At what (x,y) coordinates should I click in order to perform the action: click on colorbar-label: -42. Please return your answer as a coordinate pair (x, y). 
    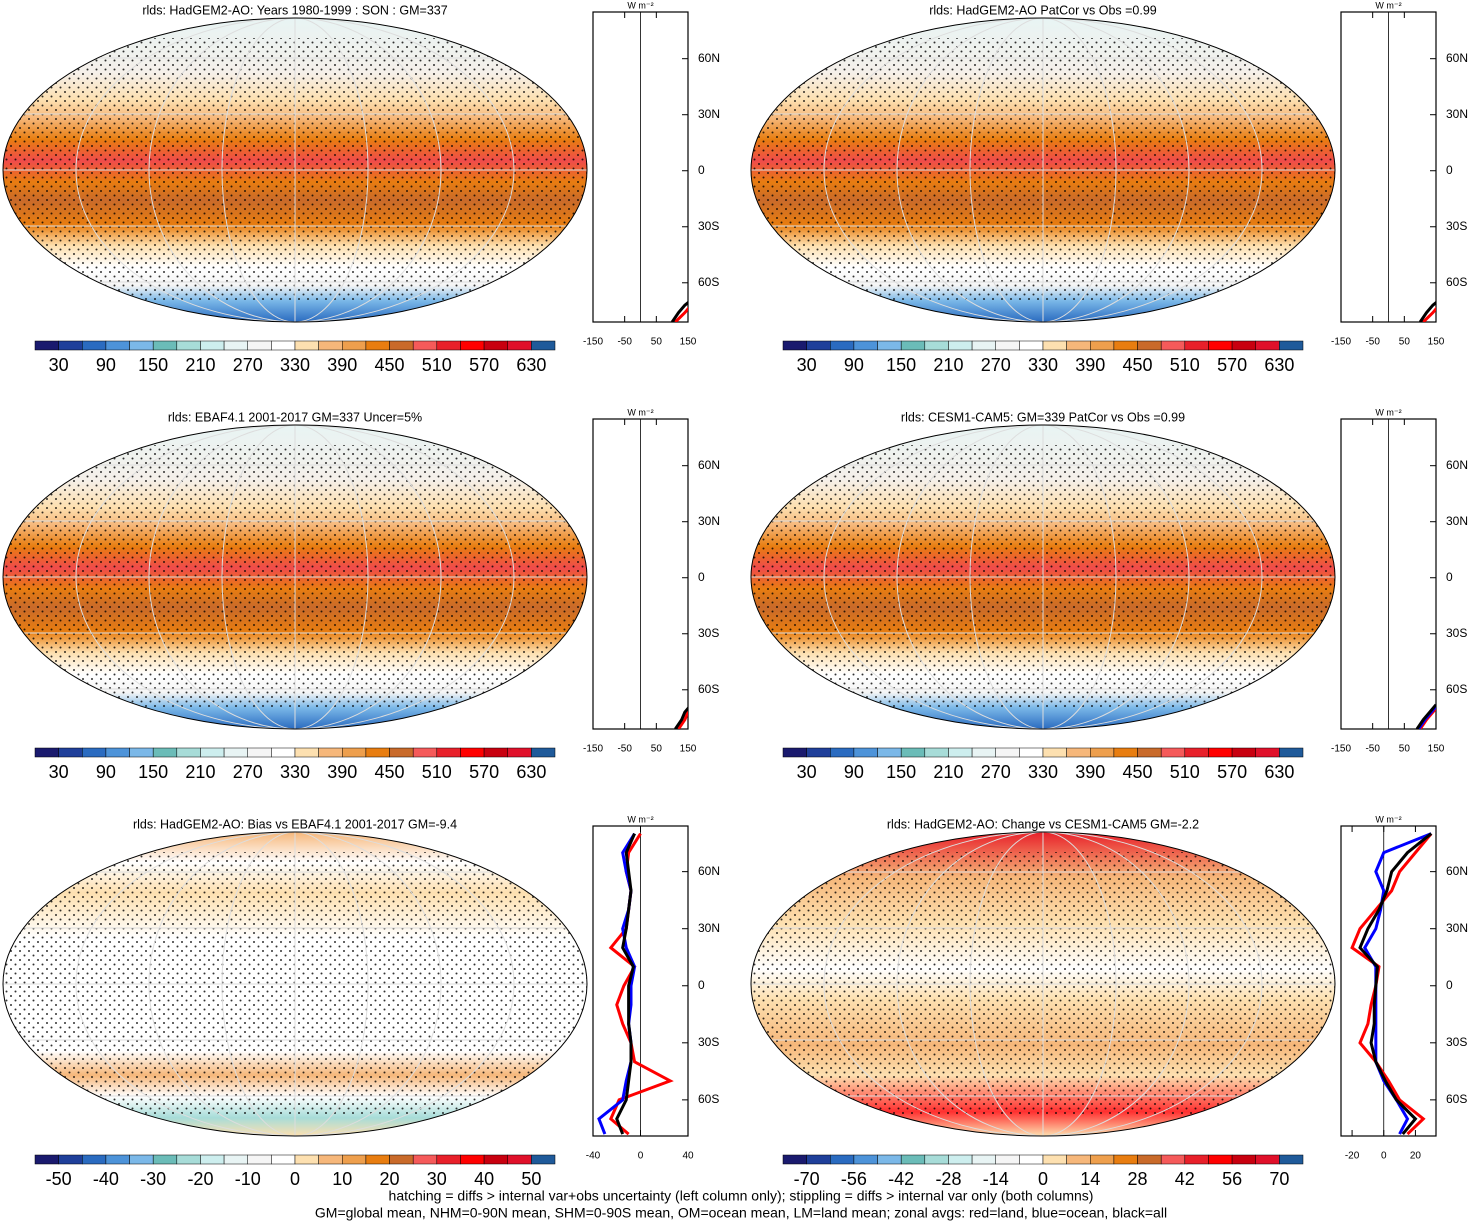
    Looking at the image, I should click on (901, 1179).